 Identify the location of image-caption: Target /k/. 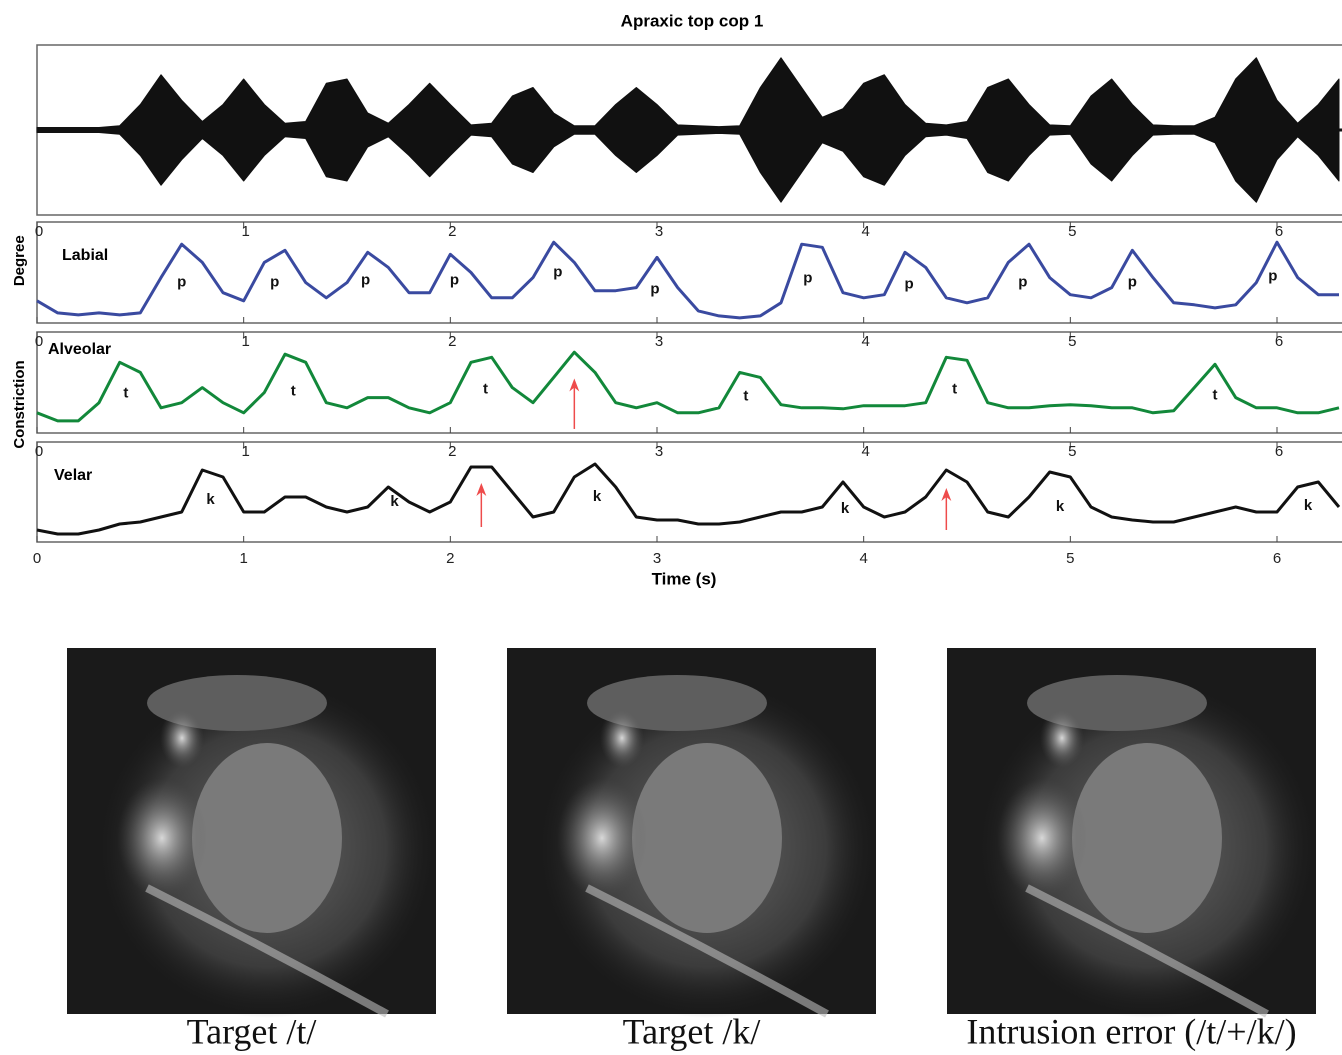
(692, 1031).